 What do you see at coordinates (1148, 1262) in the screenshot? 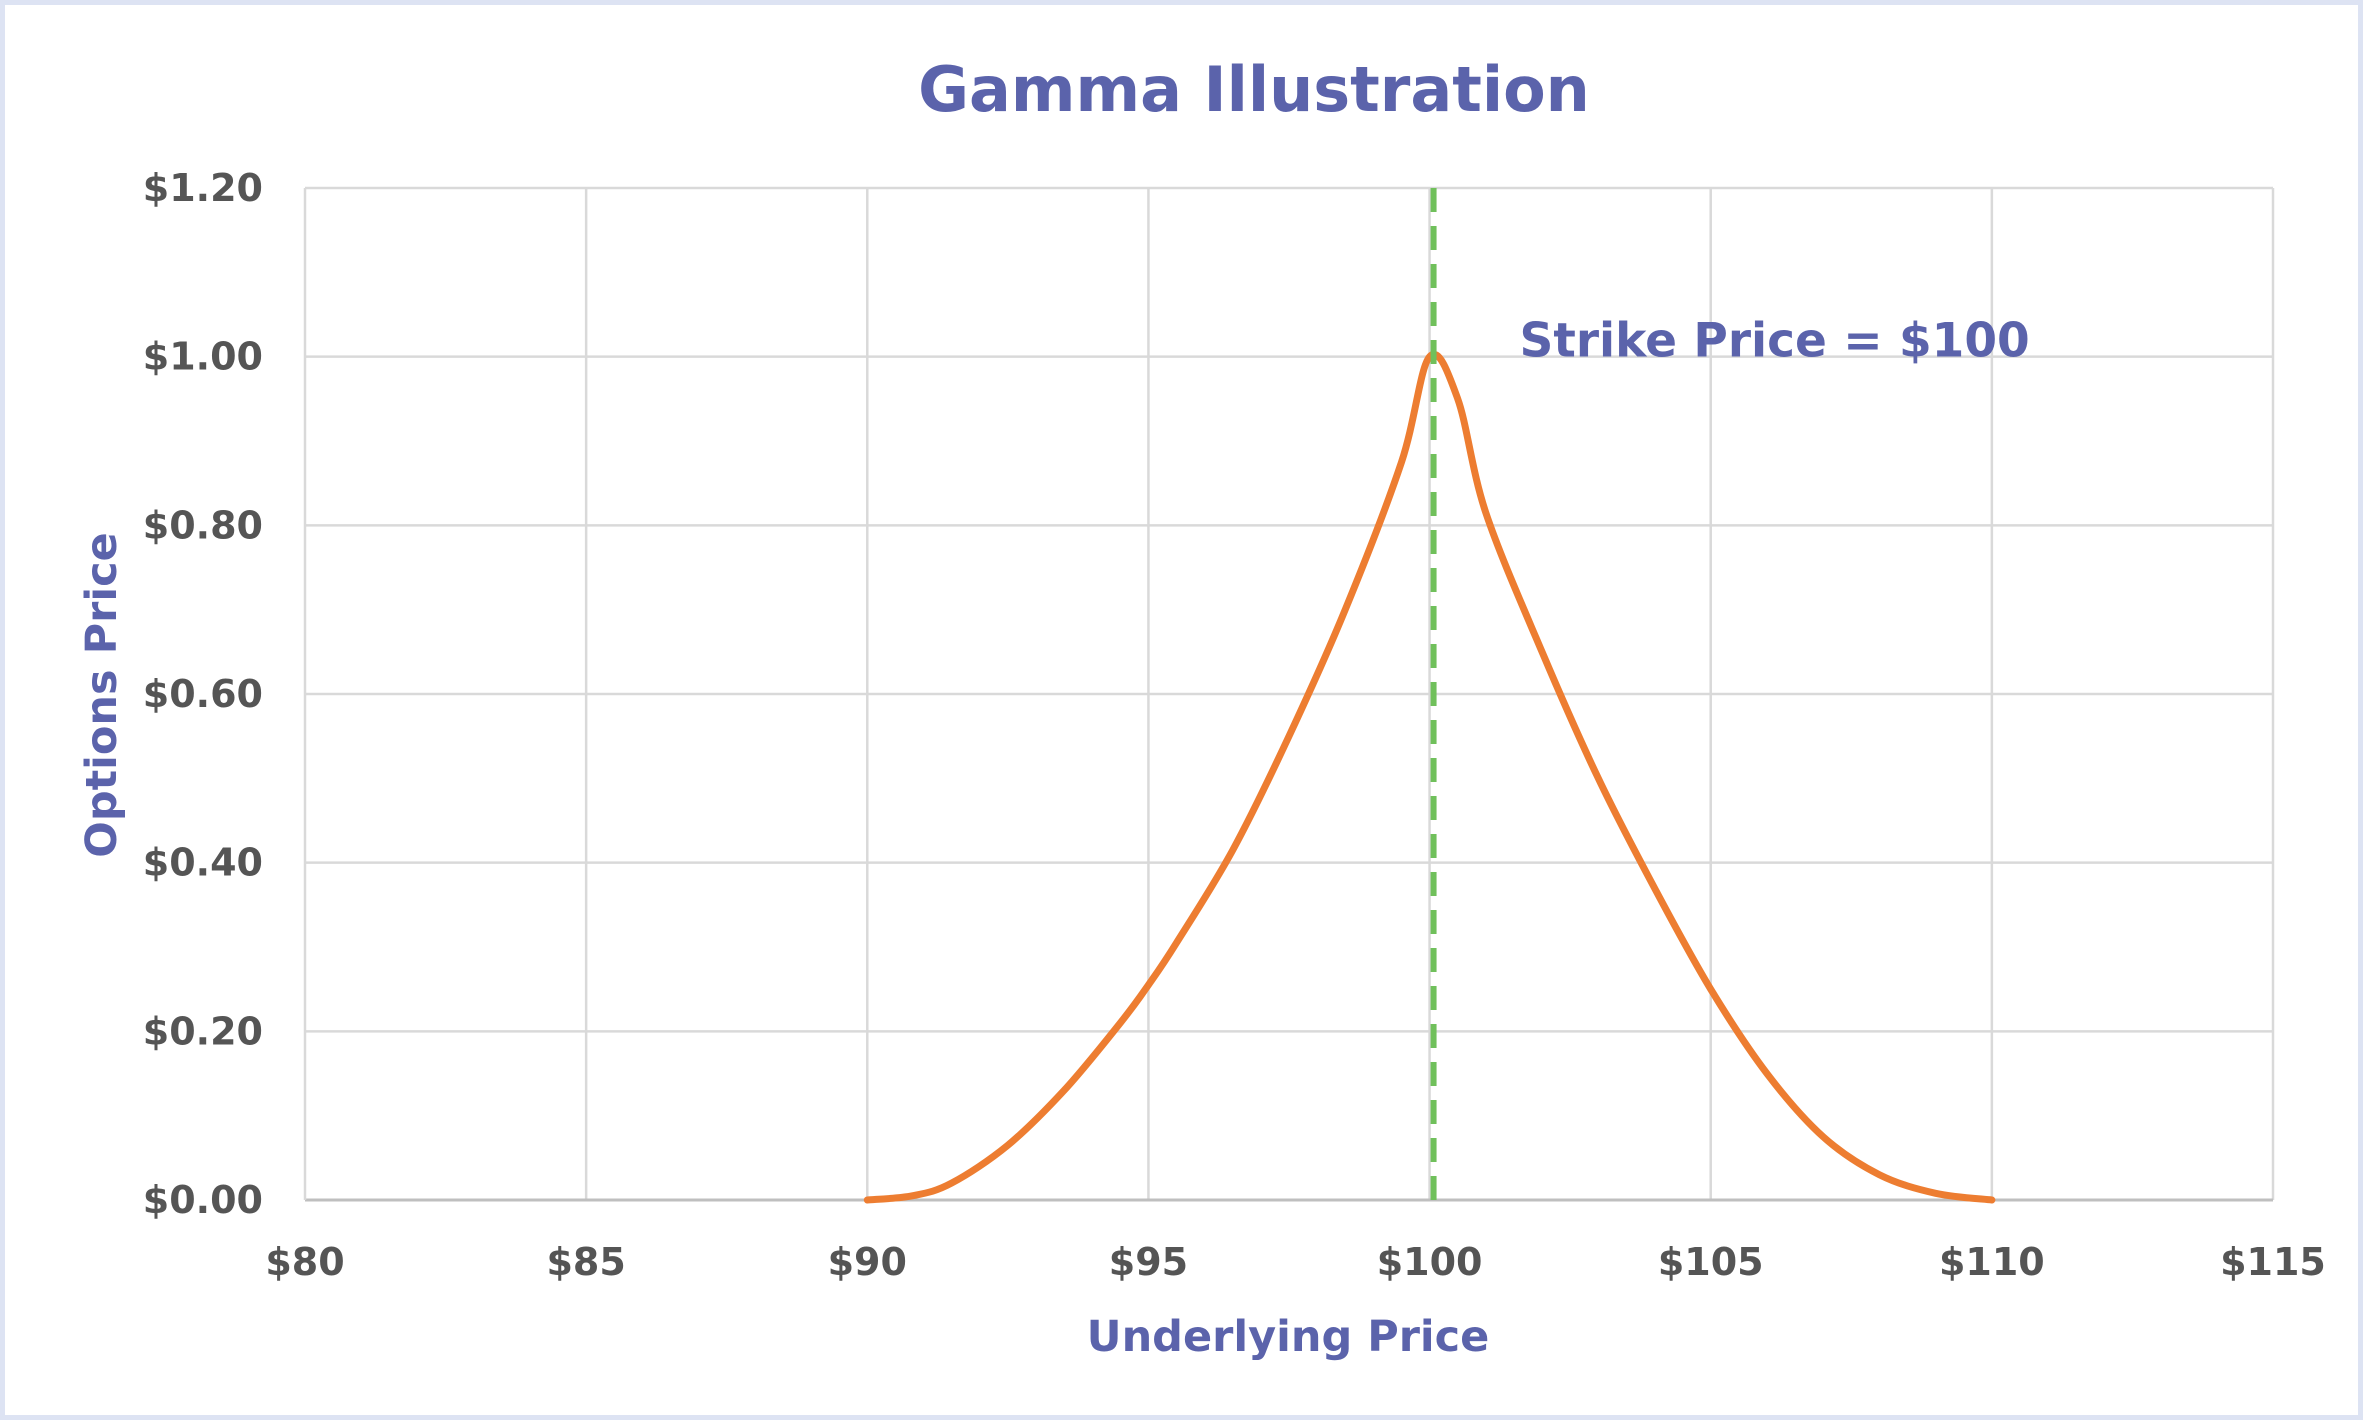
I see `x-tick-label: $95` at bounding box center [1148, 1262].